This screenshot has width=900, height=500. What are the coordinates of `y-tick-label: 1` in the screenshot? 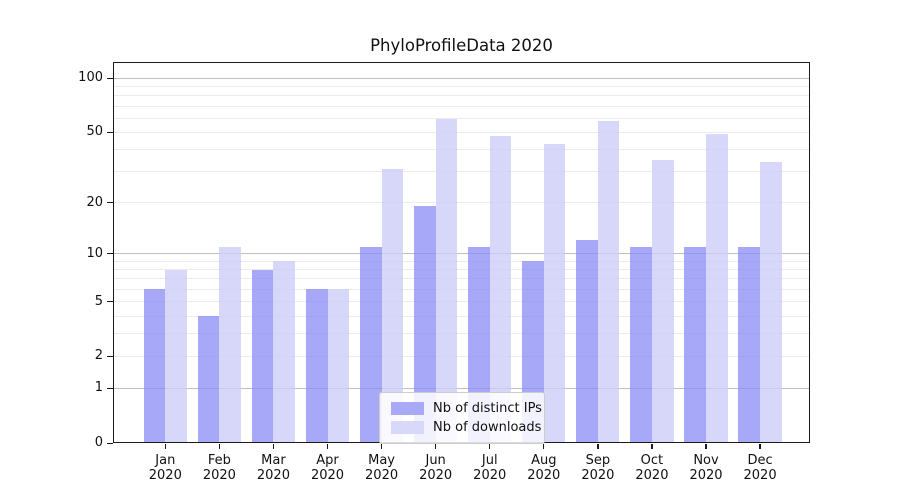 It's located at (98, 388).